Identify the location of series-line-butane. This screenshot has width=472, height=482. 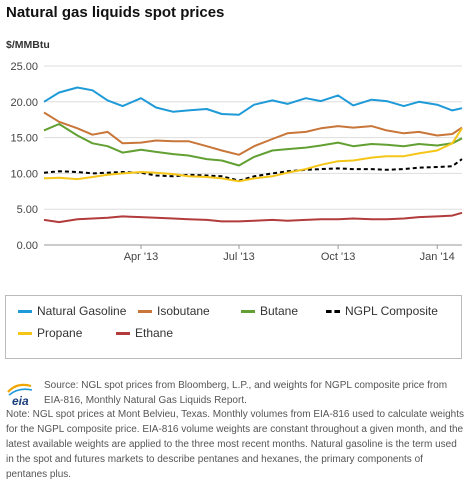
(253, 145).